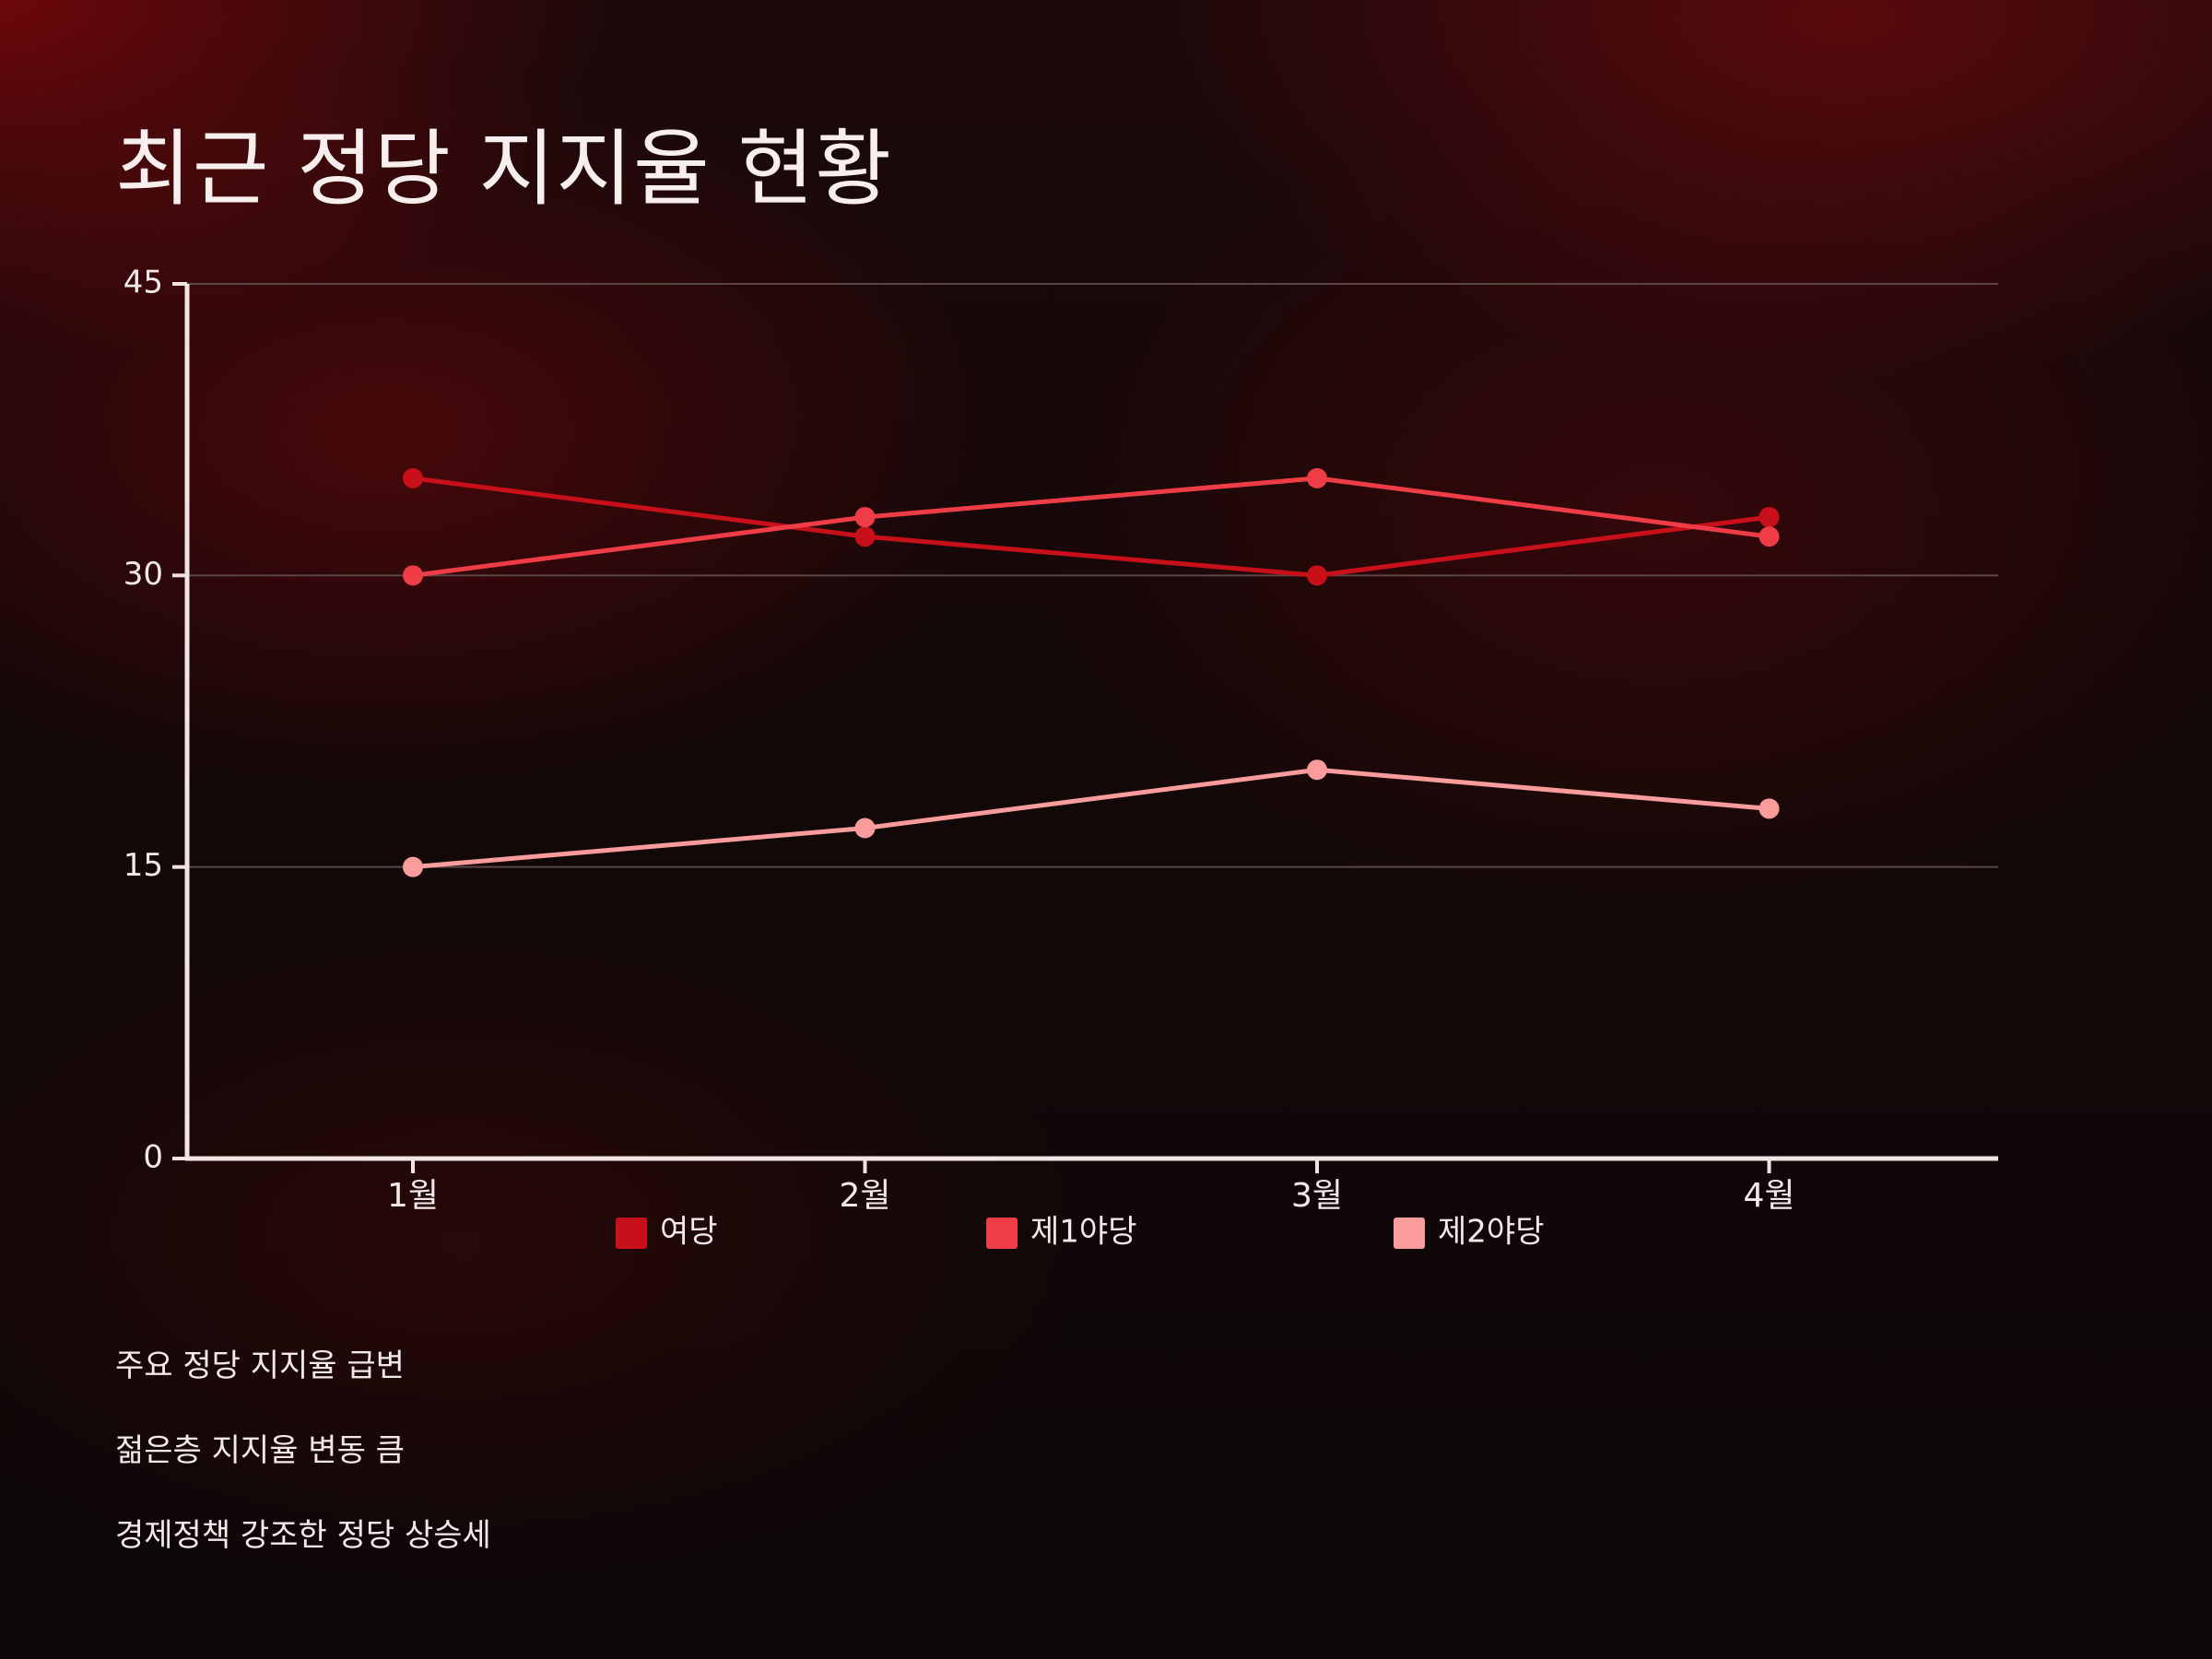 The width and height of the screenshot is (2212, 1659). I want to click on x-tick-label: 1월, so click(413, 1196).